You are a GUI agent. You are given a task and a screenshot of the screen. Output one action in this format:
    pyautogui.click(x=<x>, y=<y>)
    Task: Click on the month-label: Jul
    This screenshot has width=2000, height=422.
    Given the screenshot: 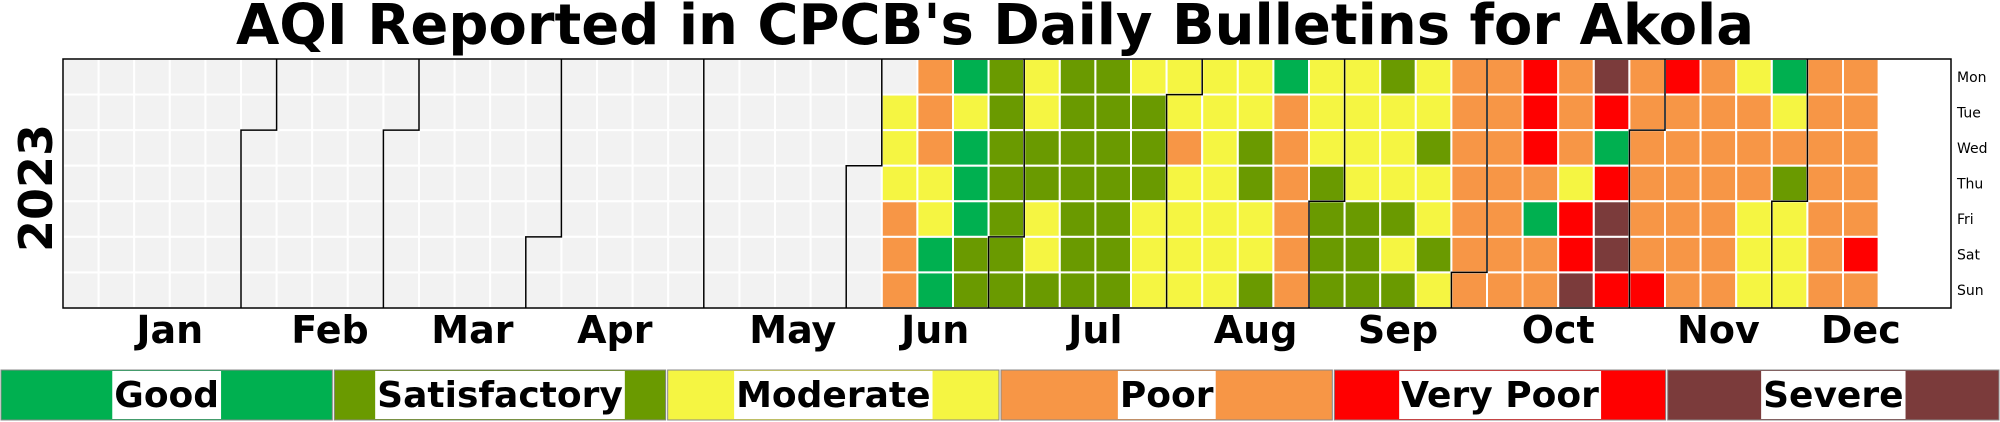 What is the action you would take?
    pyautogui.click(x=1093, y=330)
    